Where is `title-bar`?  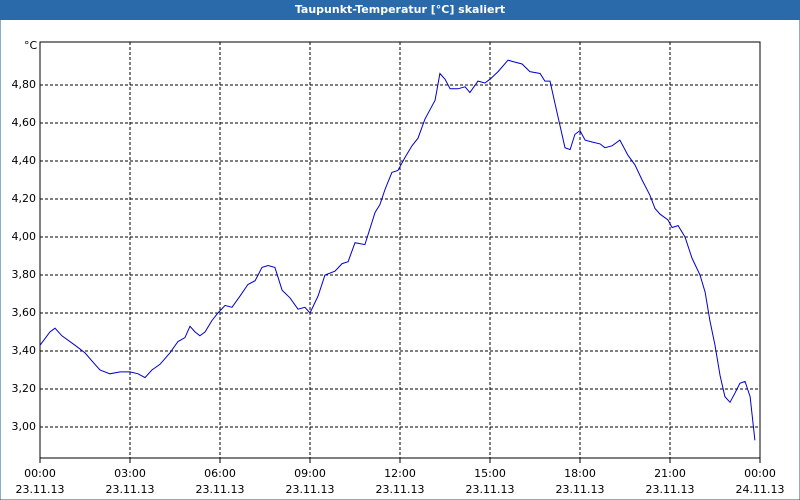 title-bar is located at coordinates (400, 10).